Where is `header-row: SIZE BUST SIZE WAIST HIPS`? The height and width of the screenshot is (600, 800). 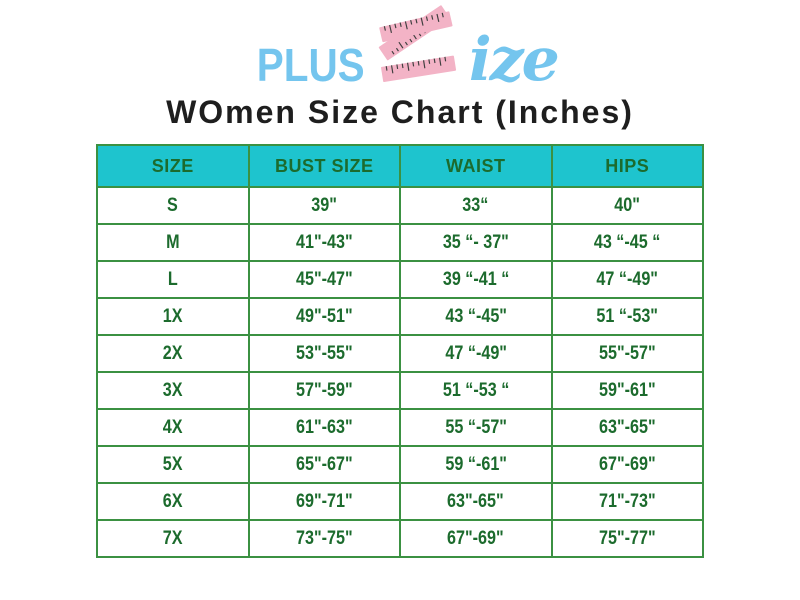 header-row: SIZE BUST SIZE WAIST HIPS is located at coordinates (400, 166).